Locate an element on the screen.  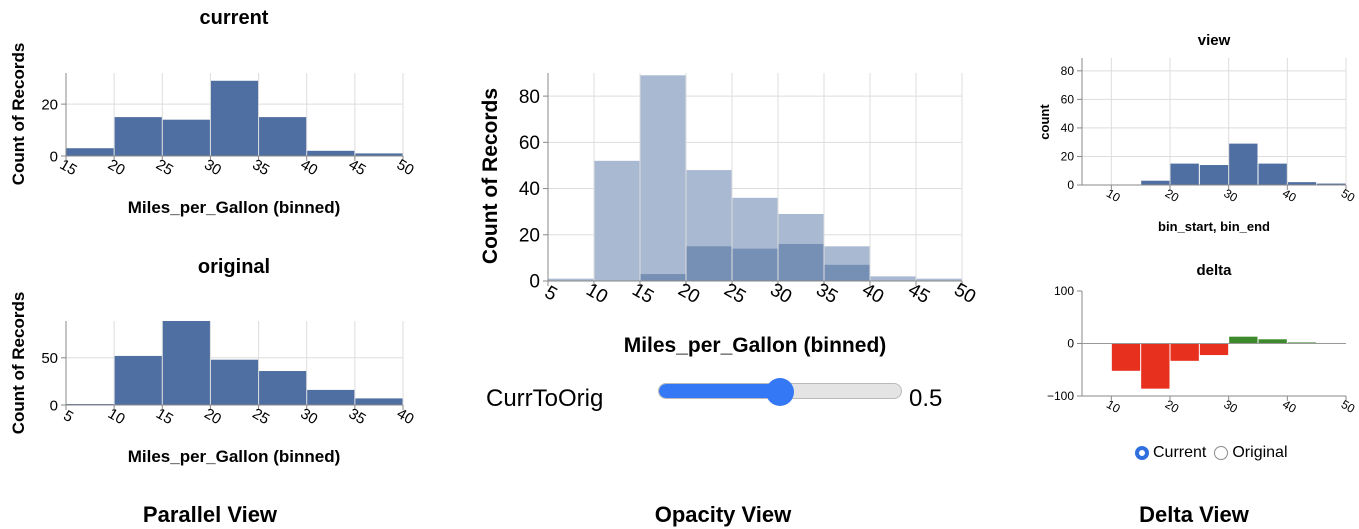
radio-group: Current Original is located at coordinates (1215, 453).